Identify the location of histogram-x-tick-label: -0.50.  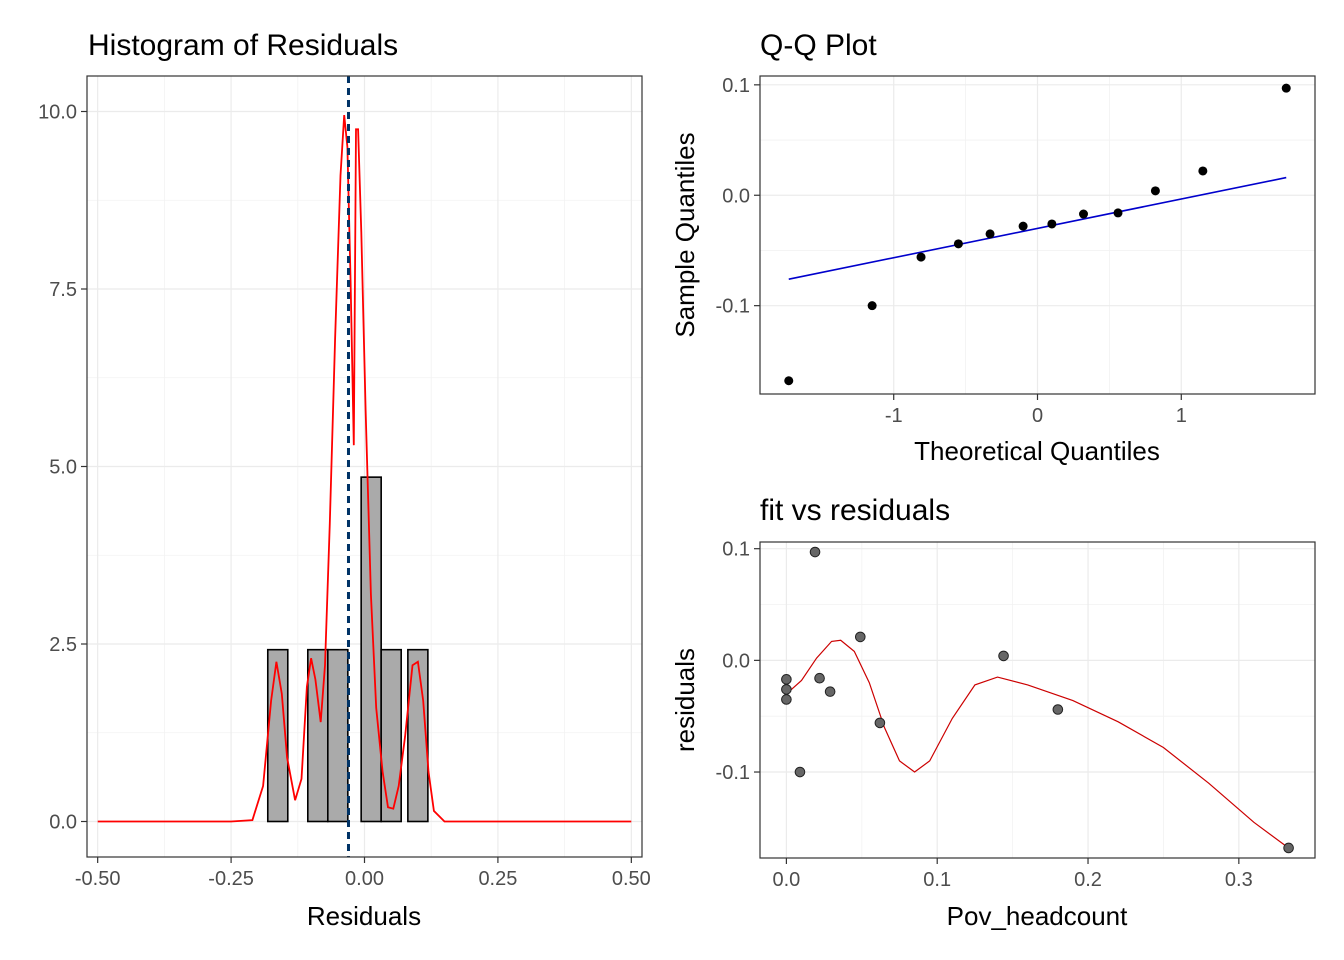
(98, 879).